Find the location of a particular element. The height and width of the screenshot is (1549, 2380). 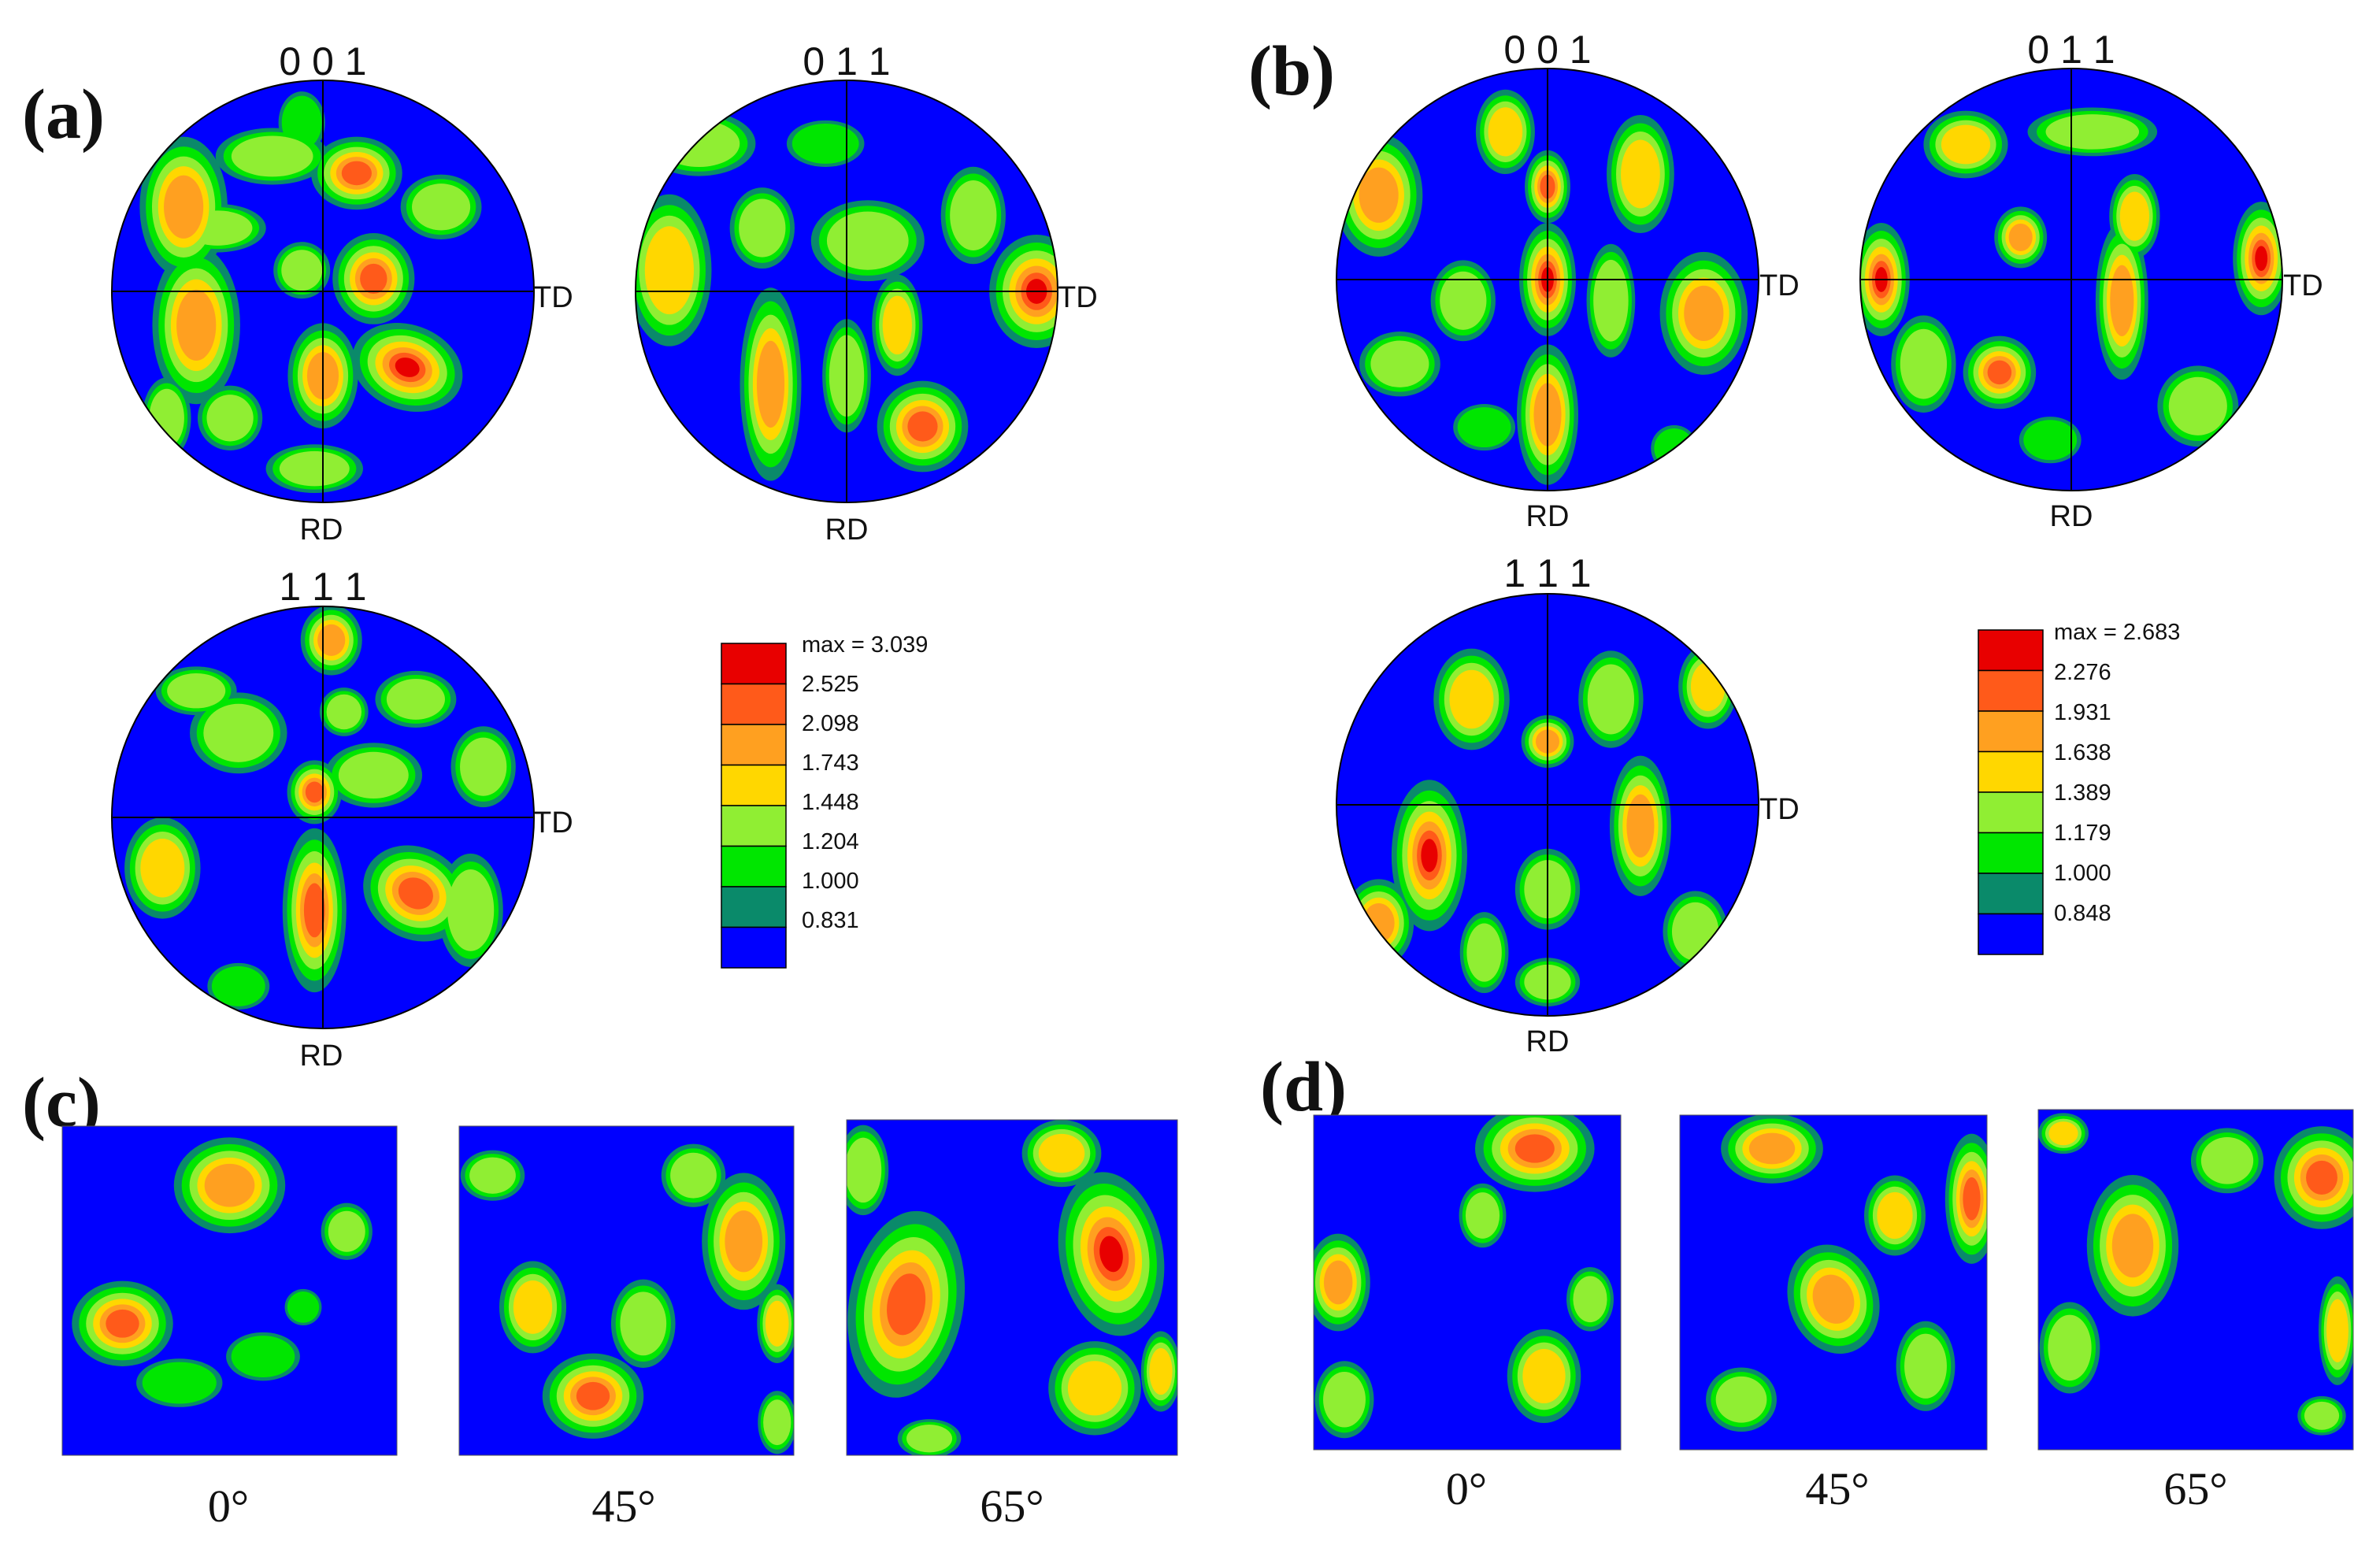

td-label-b-111: TD is located at coordinates (1780, 810).